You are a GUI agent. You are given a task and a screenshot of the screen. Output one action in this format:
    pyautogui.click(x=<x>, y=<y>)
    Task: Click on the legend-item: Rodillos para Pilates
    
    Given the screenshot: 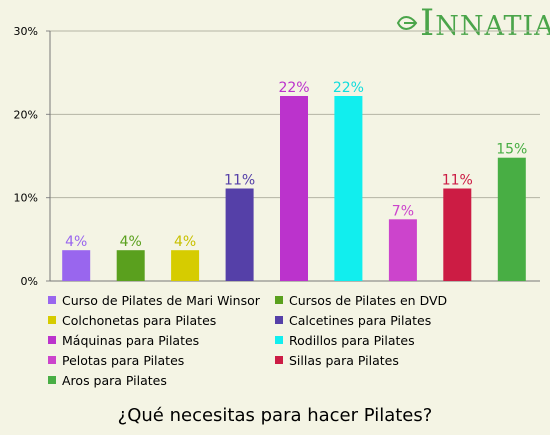 What is the action you would take?
    pyautogui.click(x=390, y=340)
    